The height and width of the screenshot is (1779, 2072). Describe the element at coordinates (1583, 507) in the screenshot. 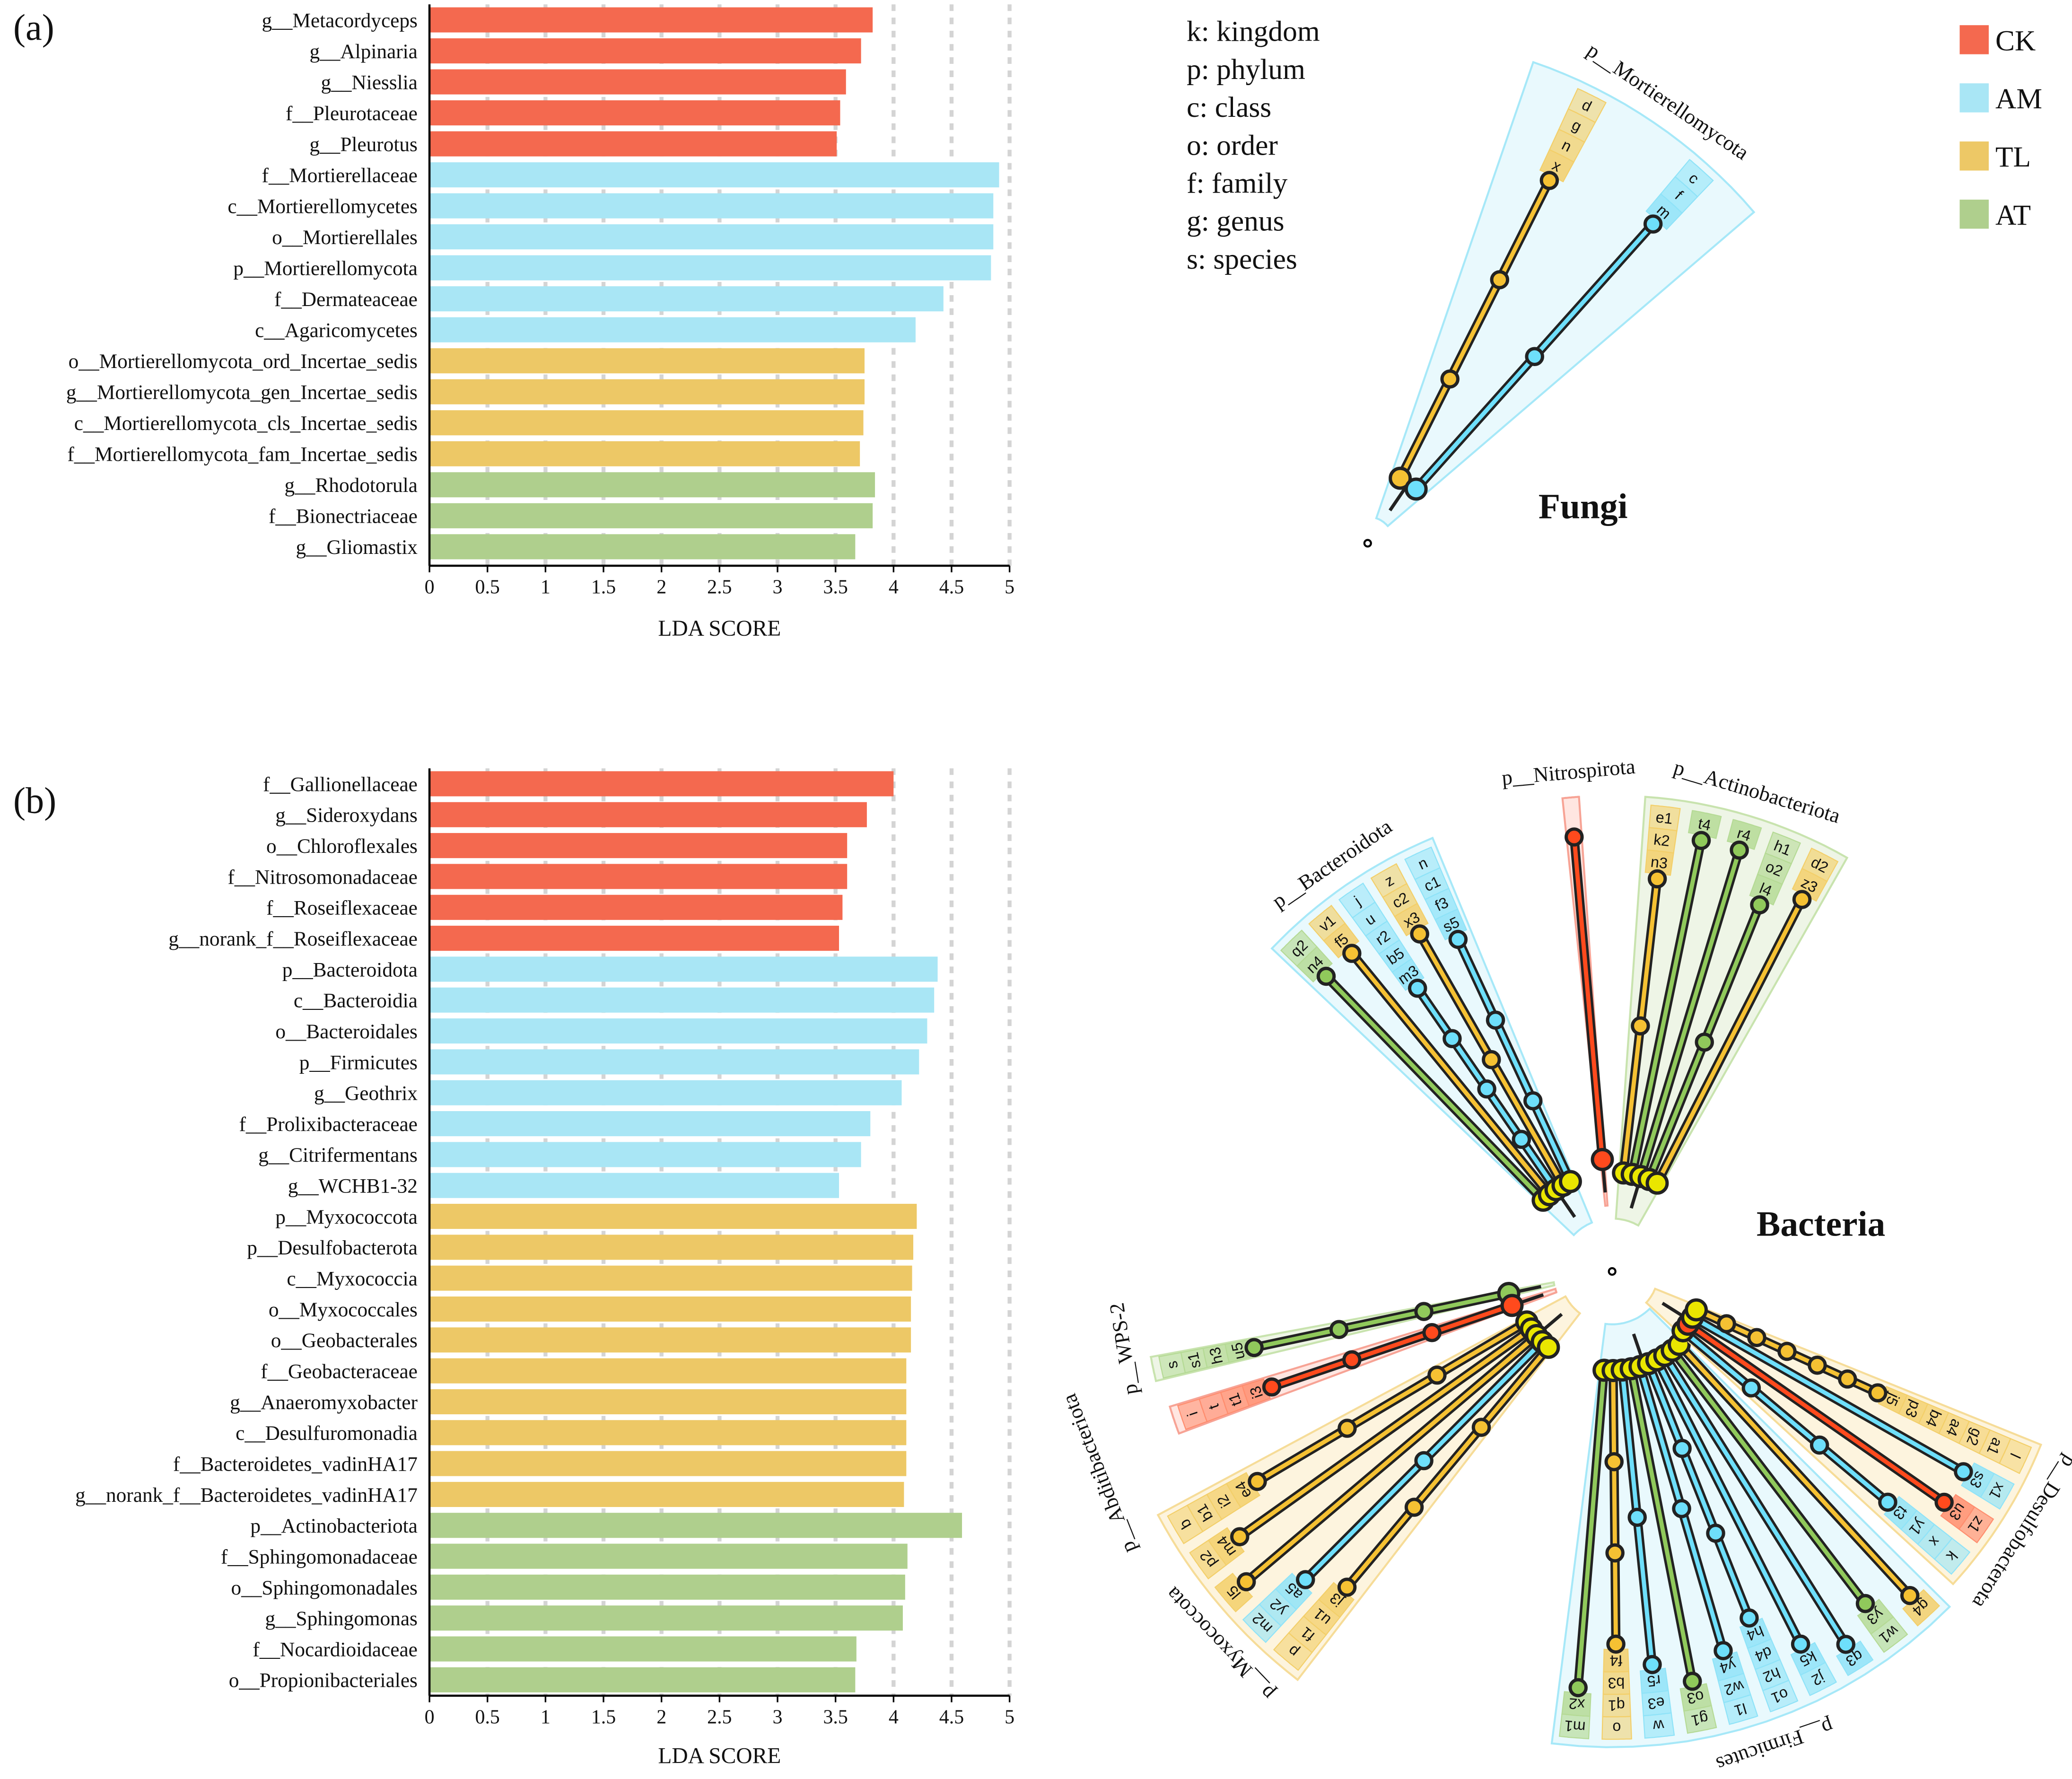

I see `cladogram-title: Fungi` at that location.